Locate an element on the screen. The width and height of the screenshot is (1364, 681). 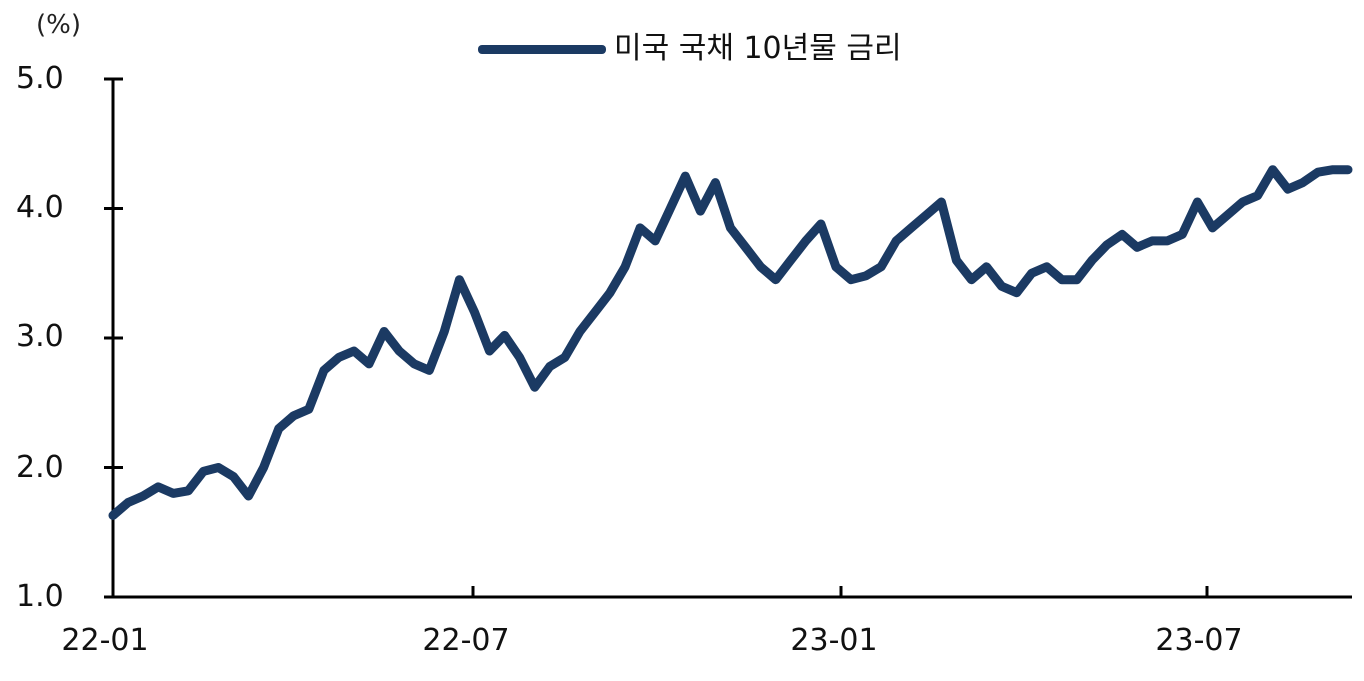
x-tick-label-22-01: 22-01 is located at coordinates (105, 640).